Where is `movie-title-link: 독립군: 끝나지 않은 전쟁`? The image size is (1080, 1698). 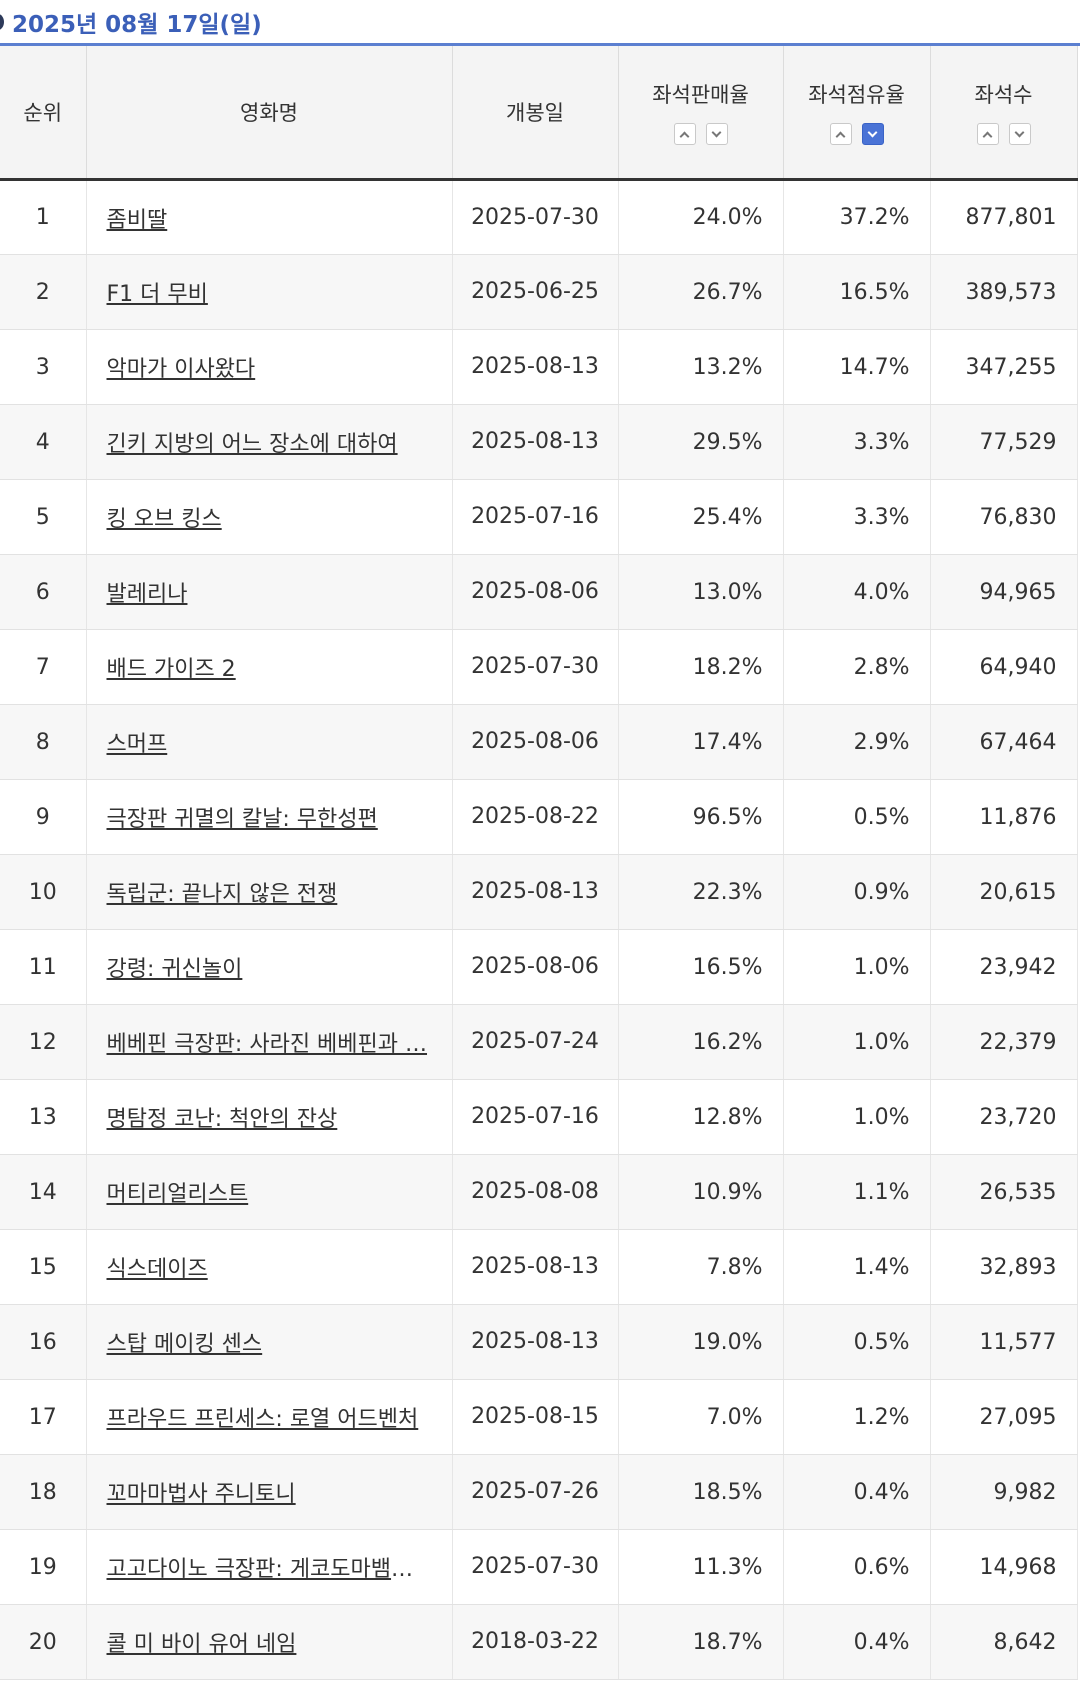
movie-title-link: 독립군: 끝나지 않은 전쟁 is located at coordinates (222, 894).